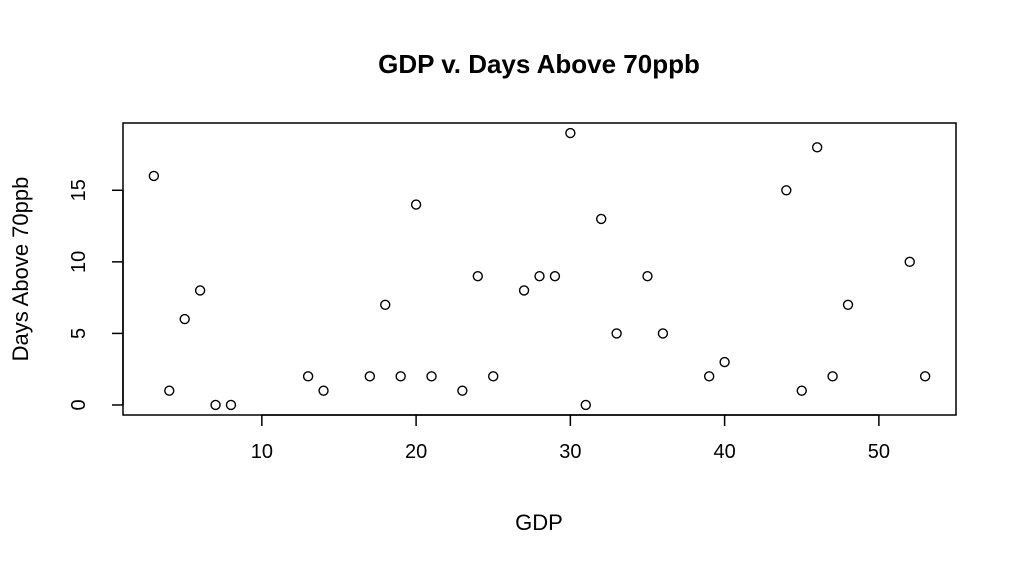  What do you see at coordinates (539, 522) in the screenshot?
I see `x-axis-label: GDP` at bounding box center [539, 522].